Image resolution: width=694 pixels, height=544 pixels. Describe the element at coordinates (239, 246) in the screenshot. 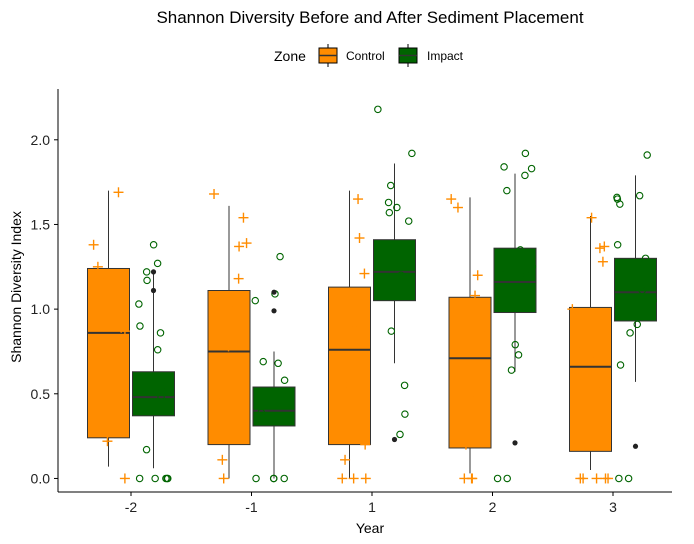

I see `point-control--1-3` at that location.